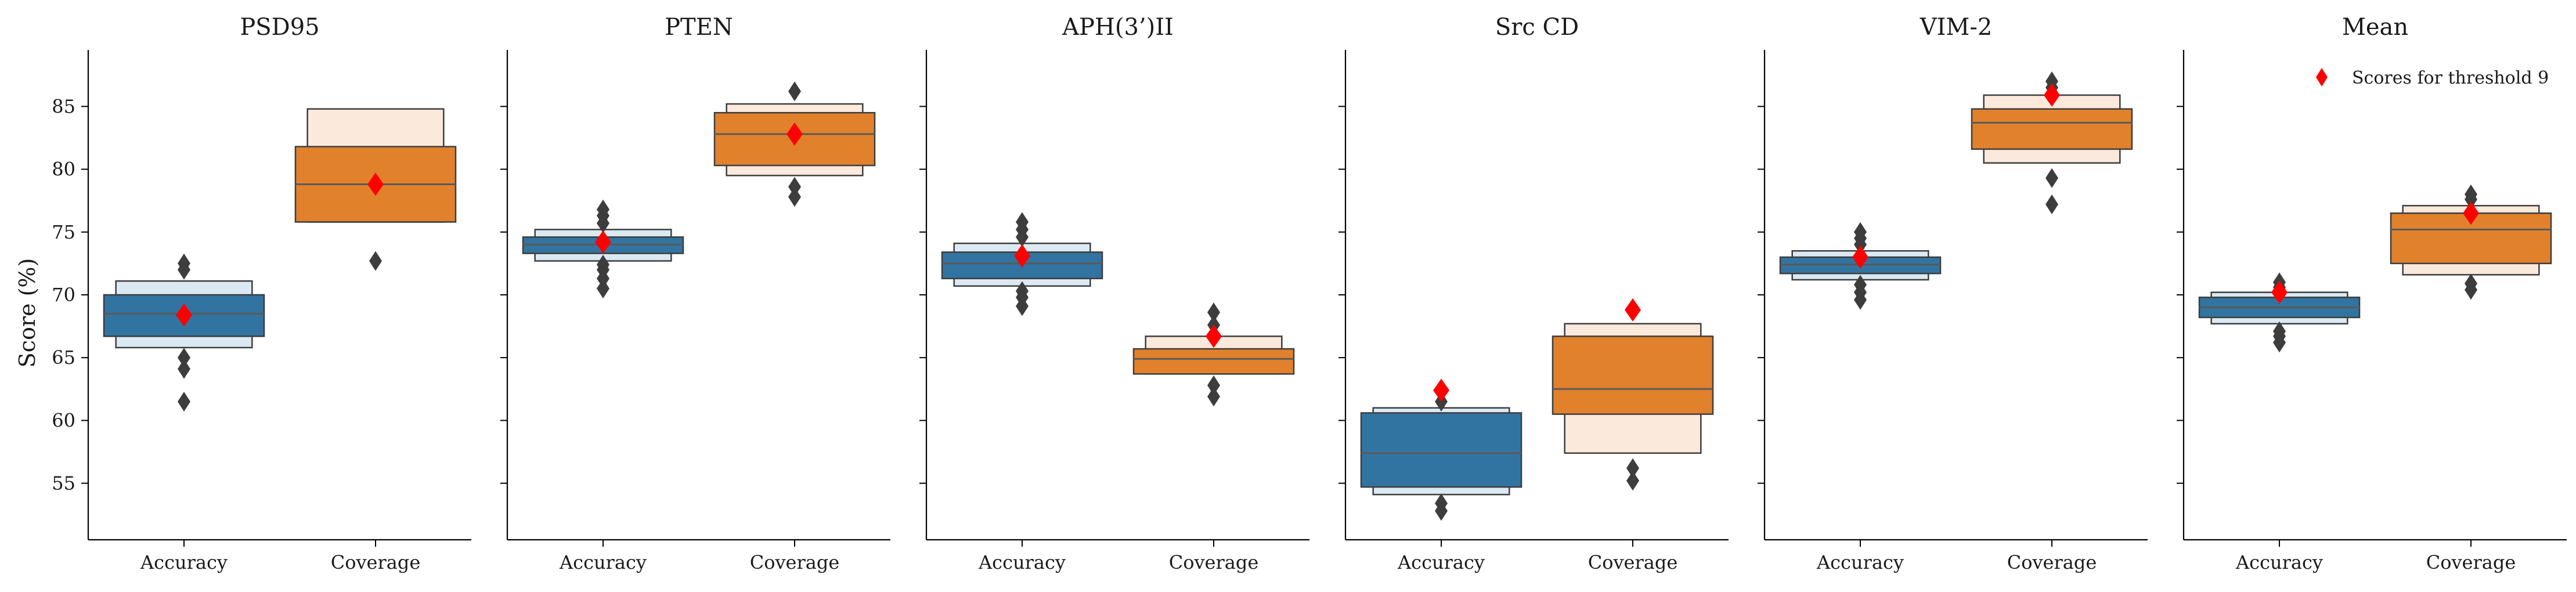  What do you see at coordinates (63, 483) in the screenshot?
I see `y-tick-label: 55` at bounding box center [63, 483].